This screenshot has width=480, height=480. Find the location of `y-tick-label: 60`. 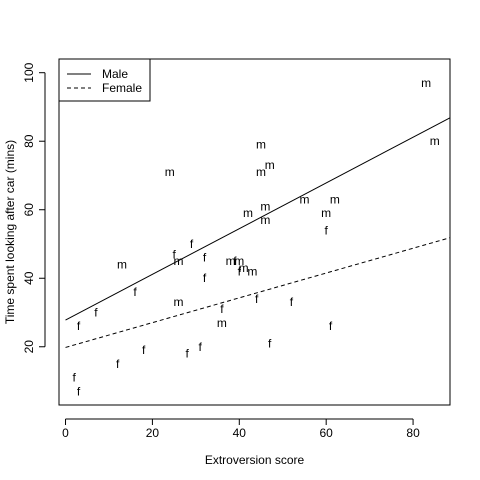

y-tick-label: 60 is located at coordinates (29, 210).